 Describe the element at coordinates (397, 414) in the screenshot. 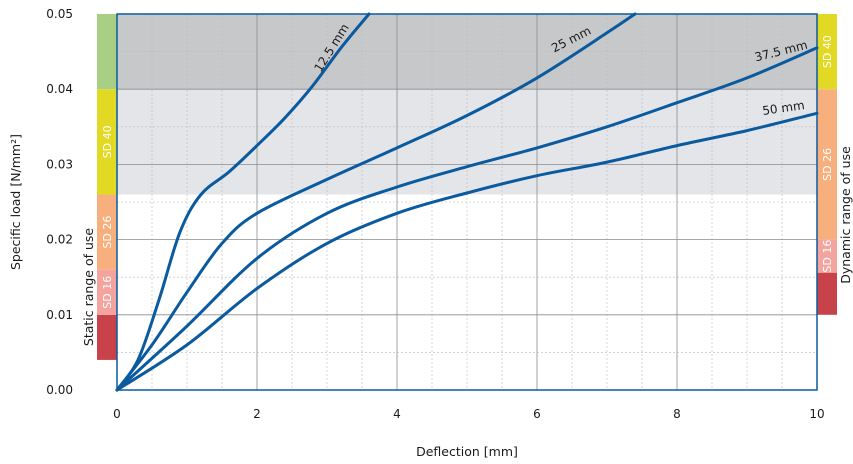

I see `x-tick-label: 4` at that location.